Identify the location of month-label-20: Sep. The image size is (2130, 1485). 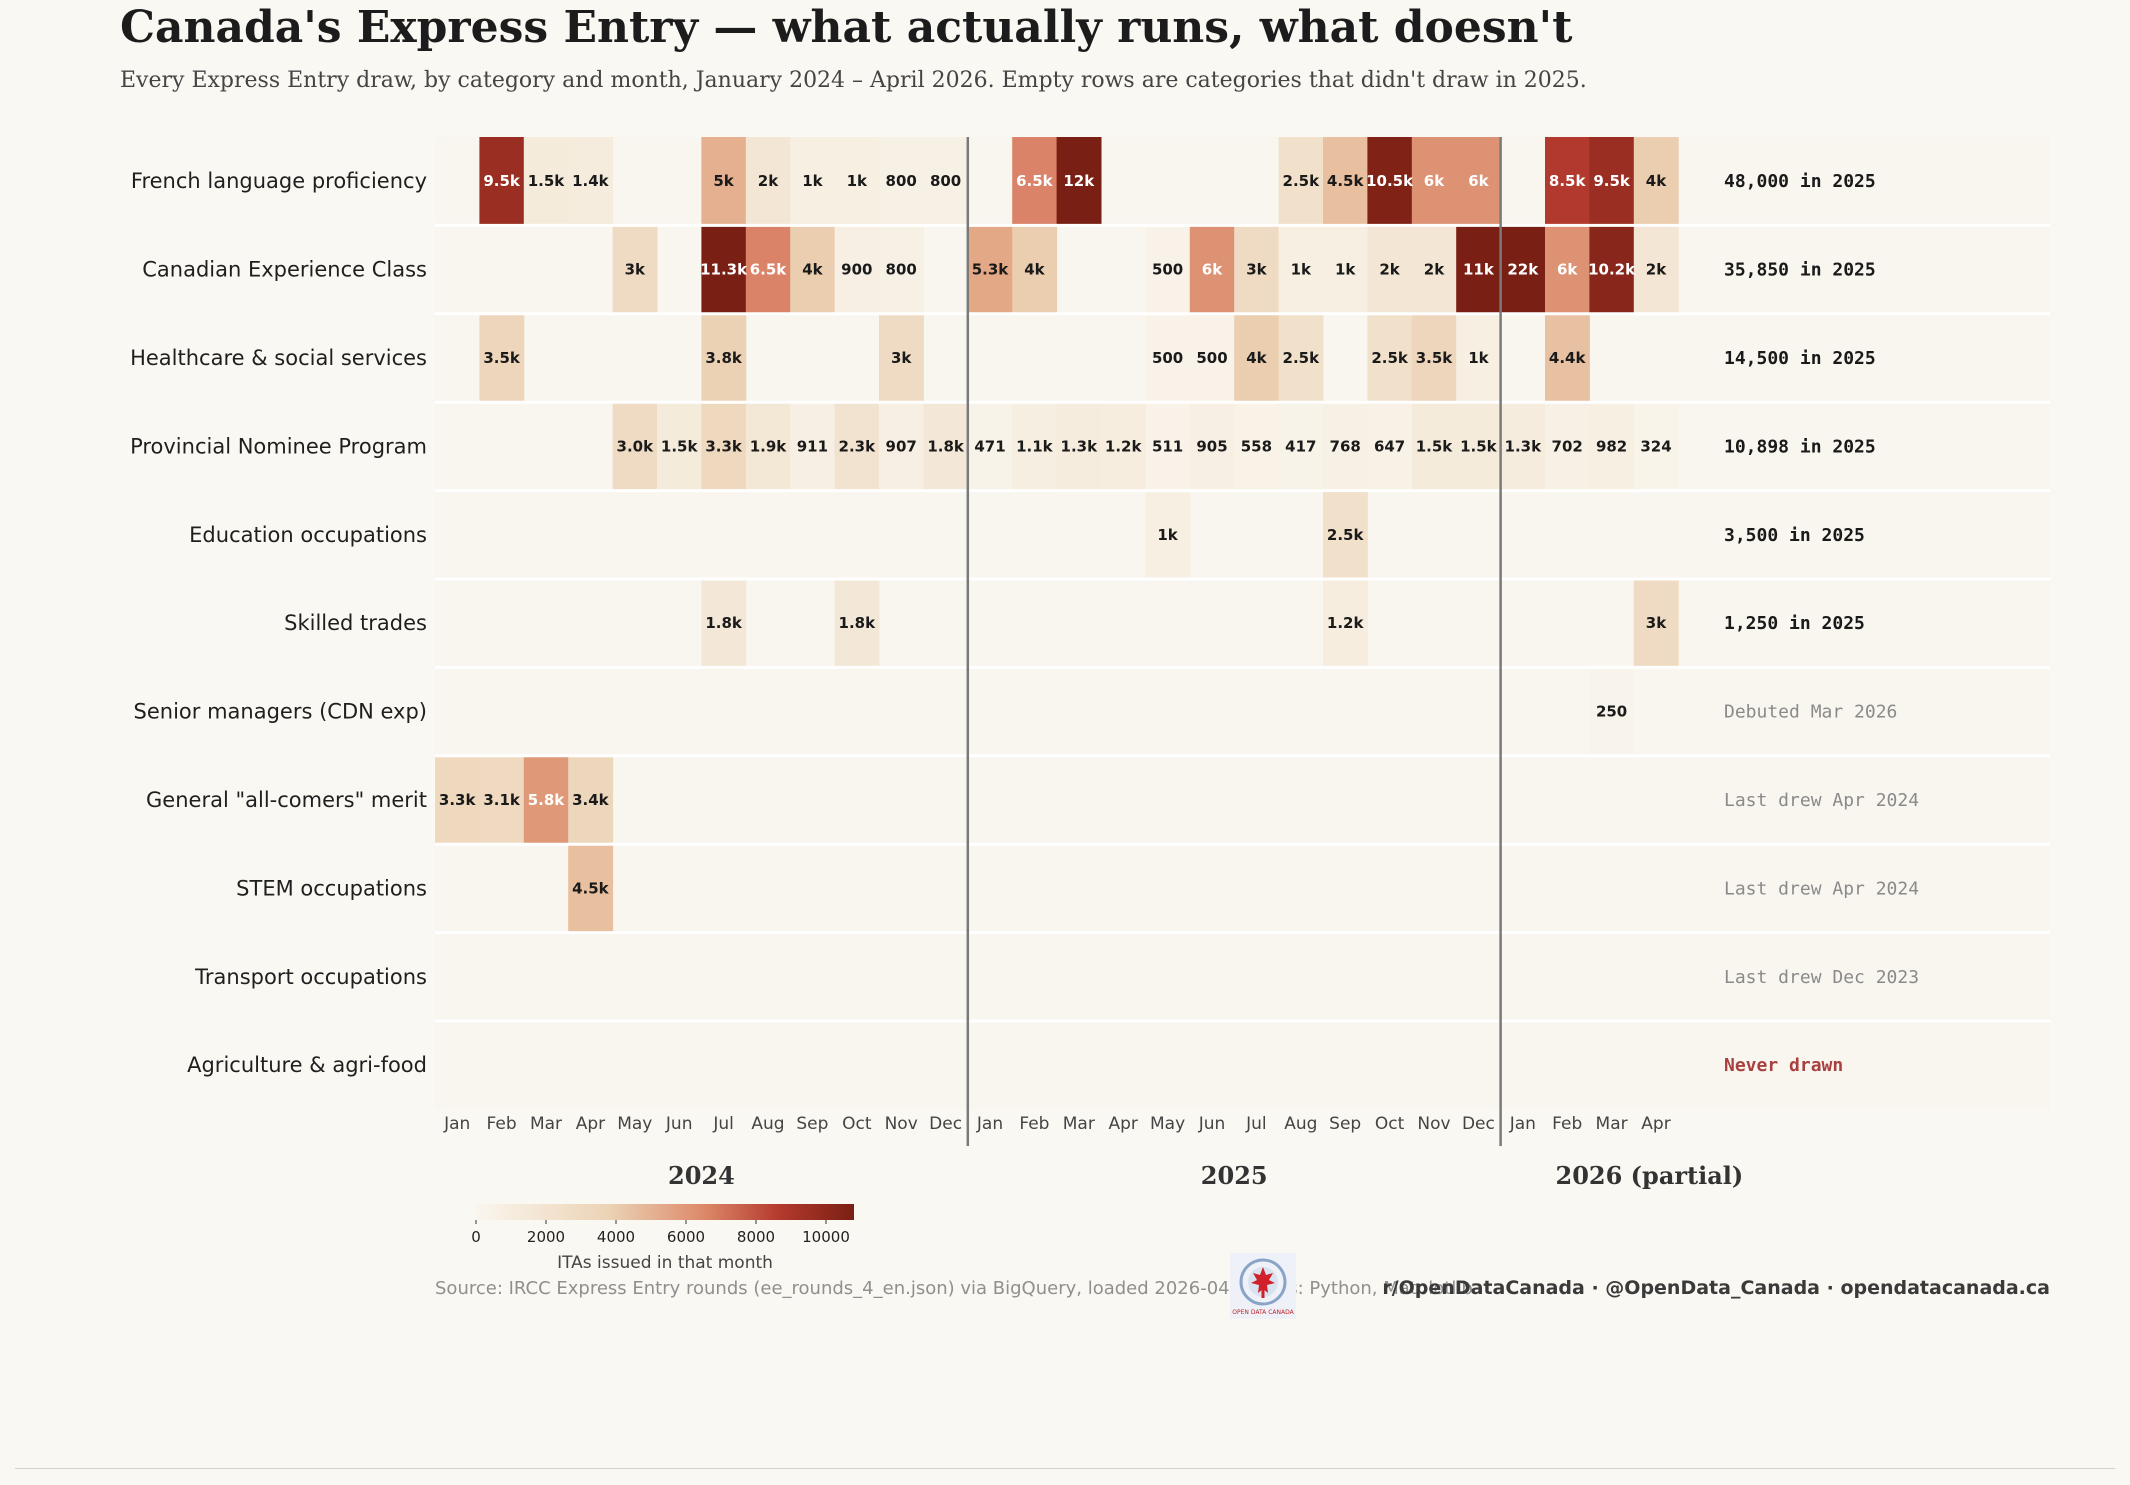
(1345, 1124).